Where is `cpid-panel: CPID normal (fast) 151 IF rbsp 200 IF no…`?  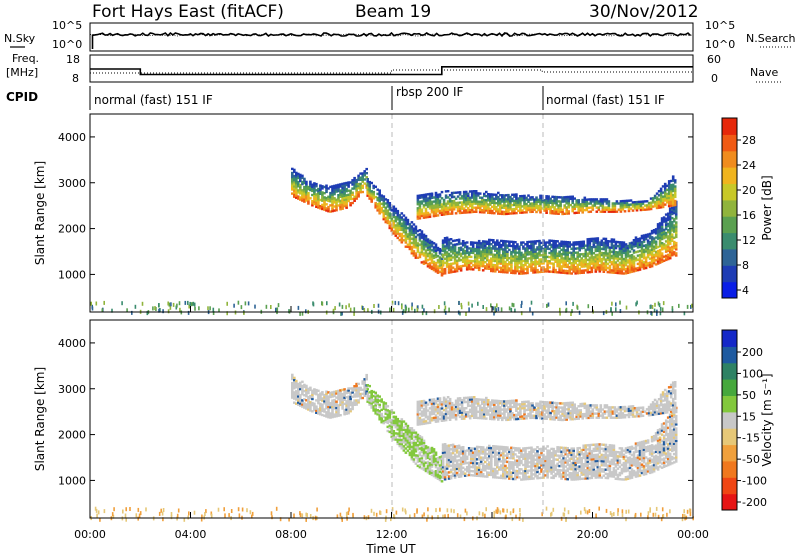 cpid-panel: CPID normal (fast) 151 IF rbsp 200 IF no… is located at coordinates (335, 97).